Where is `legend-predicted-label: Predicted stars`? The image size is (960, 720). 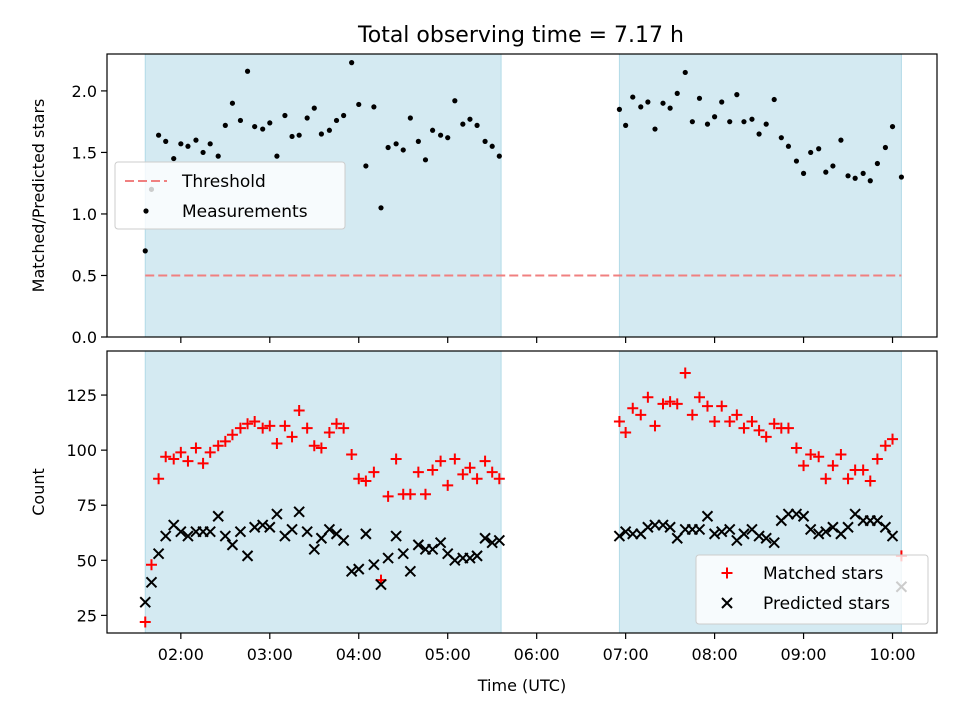
legend-predicted-label: Predicted stars is located at coordinates (826, 604).